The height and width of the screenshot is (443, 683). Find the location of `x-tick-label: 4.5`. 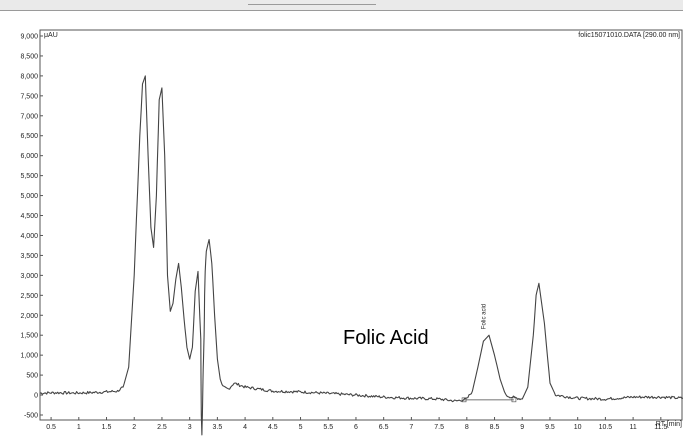

x-tick-label: 4.5 is located at coordinates (273, 427).